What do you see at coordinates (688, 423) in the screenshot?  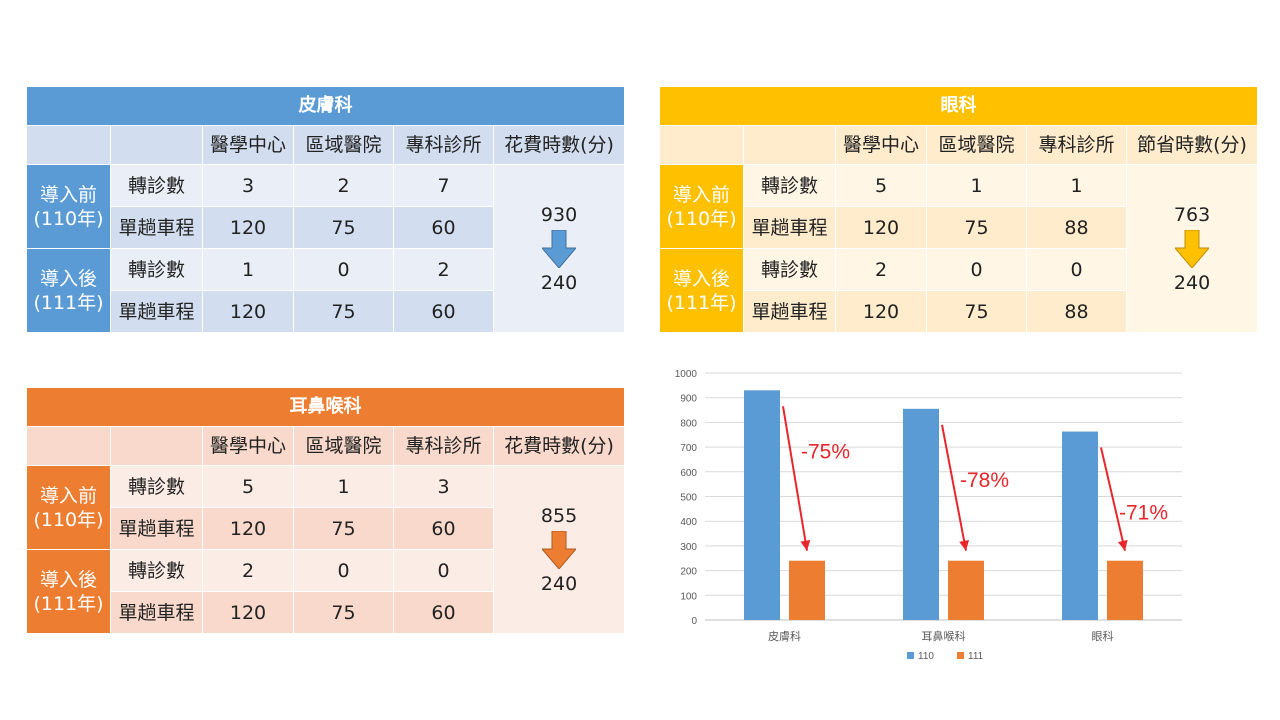 I see `y-tick-label: 800` at bounding box center [688, 423].